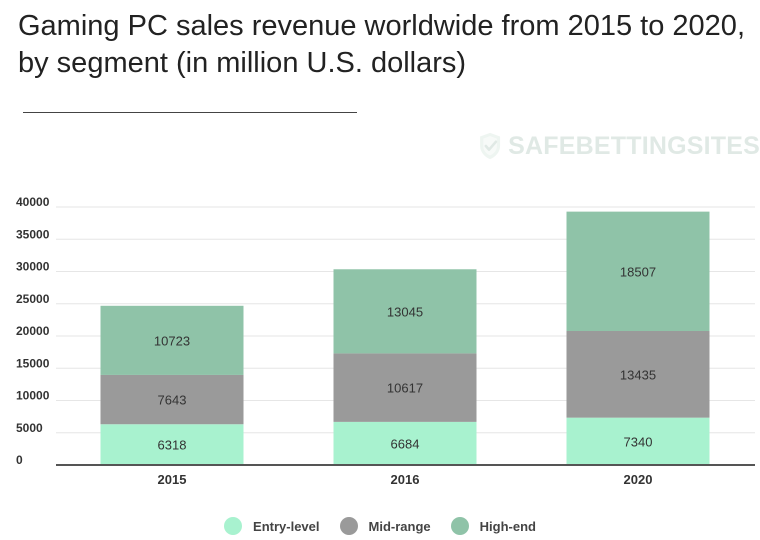  What do you see at coordinates (399, 526) in the screenshot?
I see `legend-label: Mid-range` at bounding box center [399, 526].